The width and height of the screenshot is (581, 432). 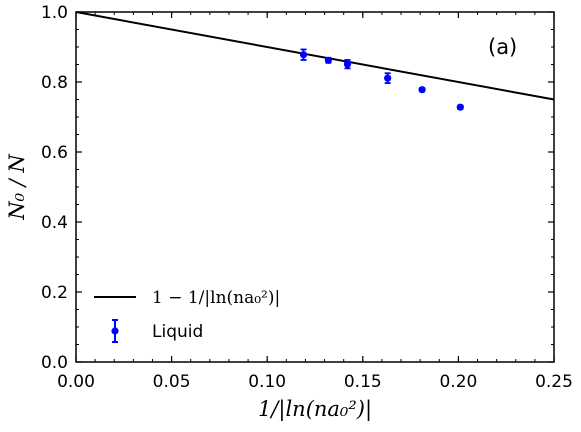 I want to click on y-tick-label: 0.4, so click(x=54, y=223).